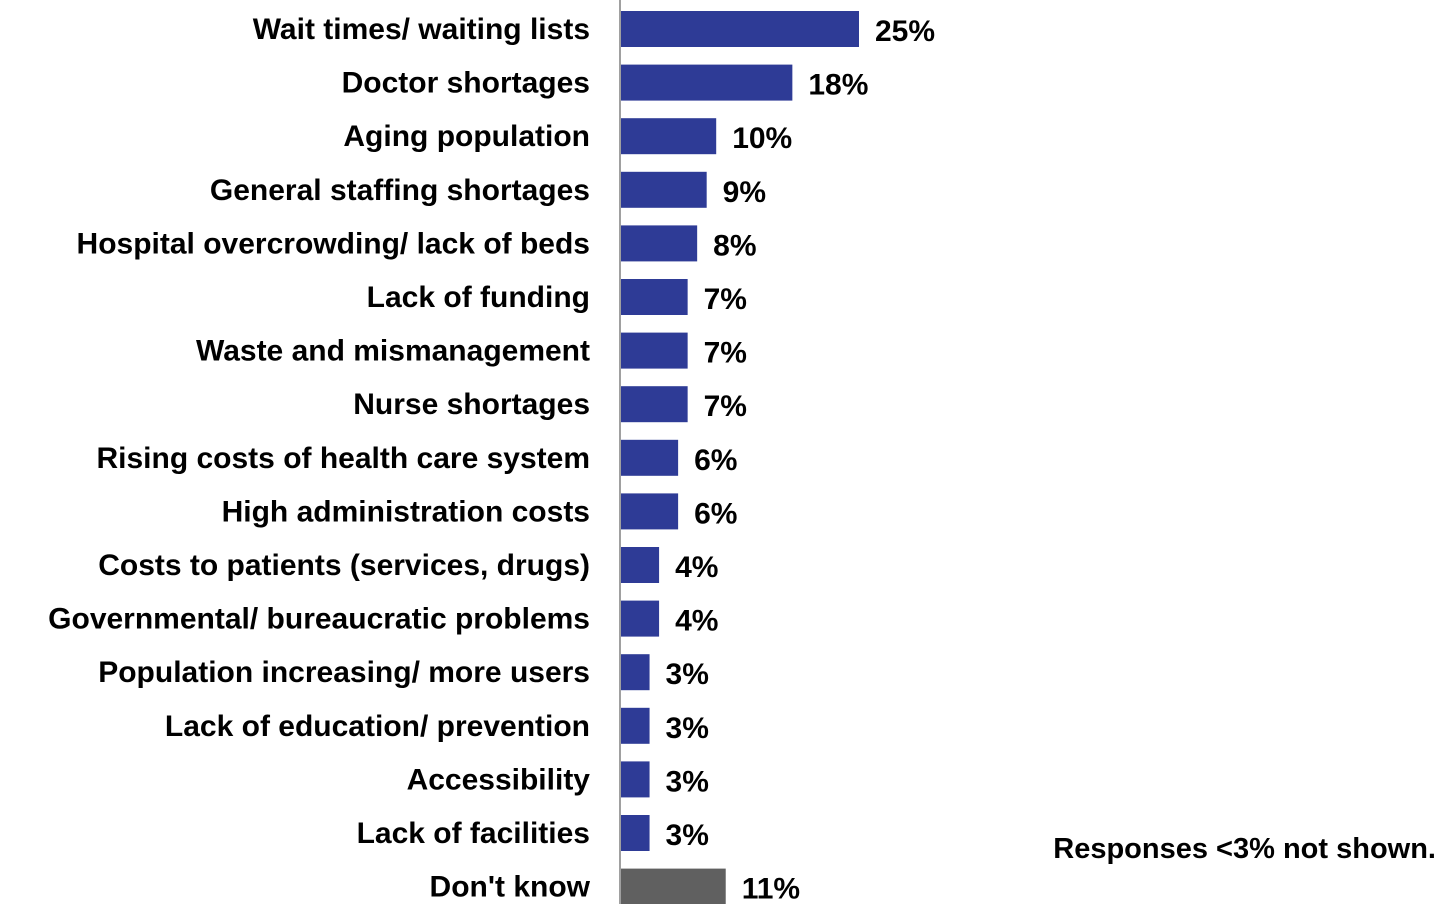  What do you see at coordinates (510, 887) in the screenshot?
I see `category-label: Don't know` at bounding box center [510, 887].